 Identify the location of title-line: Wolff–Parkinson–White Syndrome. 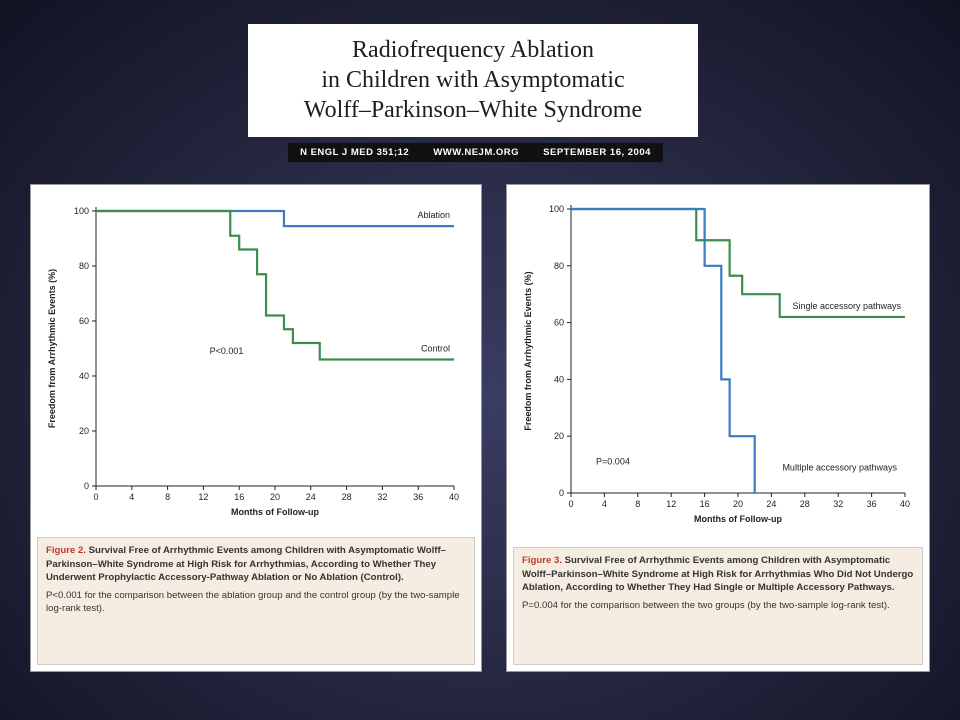
(473, 110).